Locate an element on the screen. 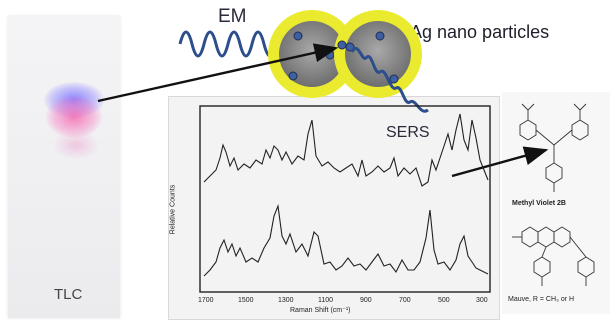  x-tick-label: 1700 is located at coordinates (206, 300).